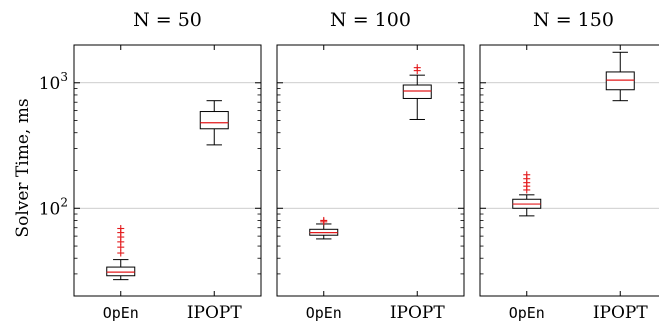 The image size is (659, 327). I want to click on y-axis-label: Solver Time, ms, so click(23, 167).